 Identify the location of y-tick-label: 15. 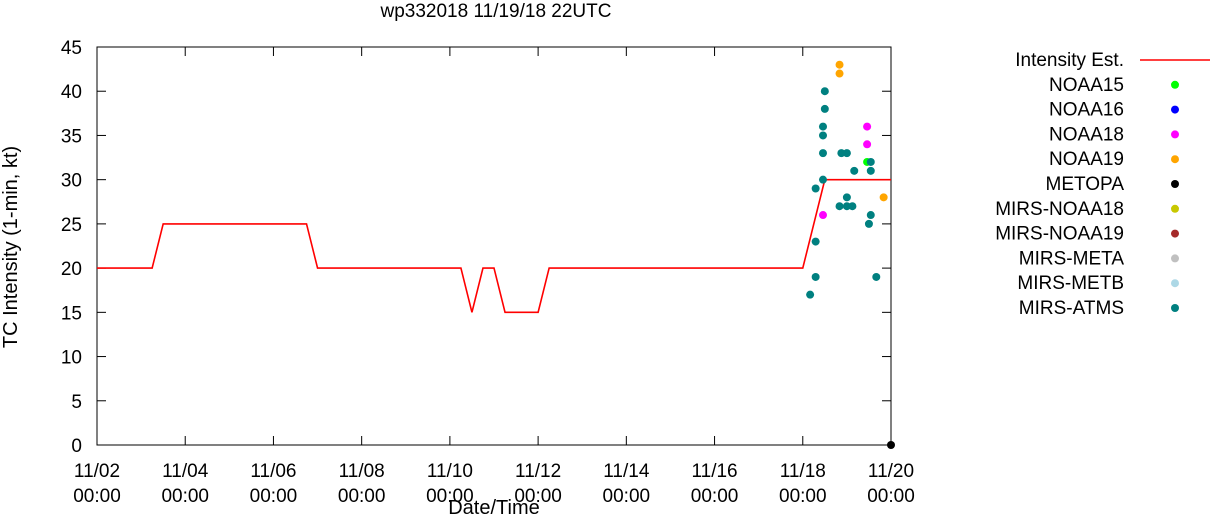
(71, 313).